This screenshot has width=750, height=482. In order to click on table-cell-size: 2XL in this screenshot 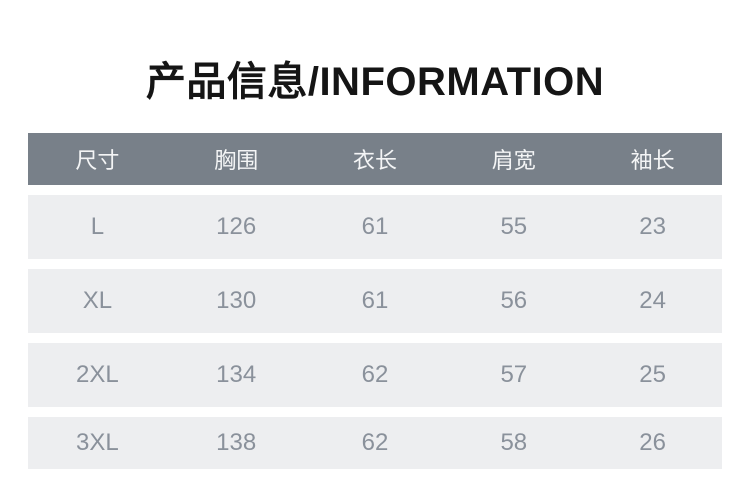, I will do `click(97, 374)`.